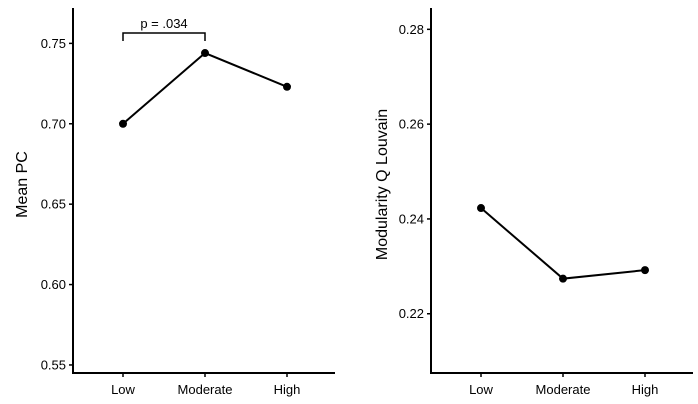 The width and height of the screenshot is (698, 404). I want to click on y-tick-label: 0.60, so click(53, 284).